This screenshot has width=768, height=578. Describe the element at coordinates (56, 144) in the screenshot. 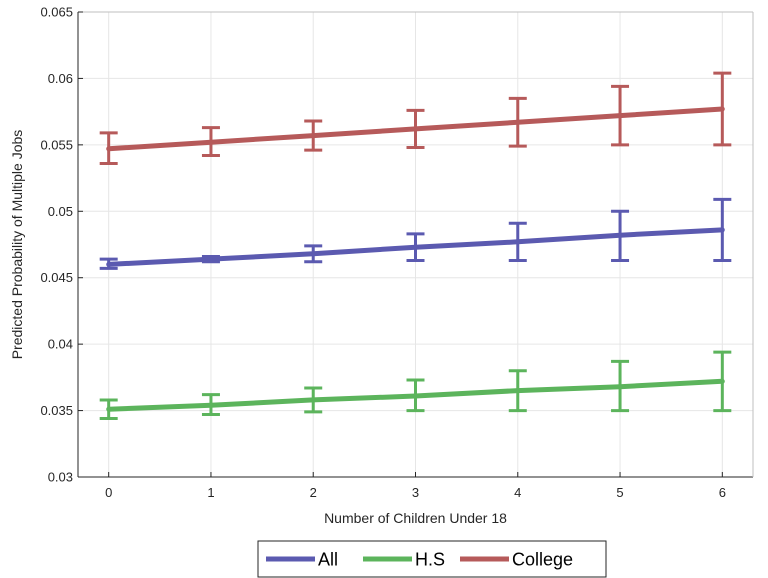

I see `y-tick-label: 0.055` at that location.